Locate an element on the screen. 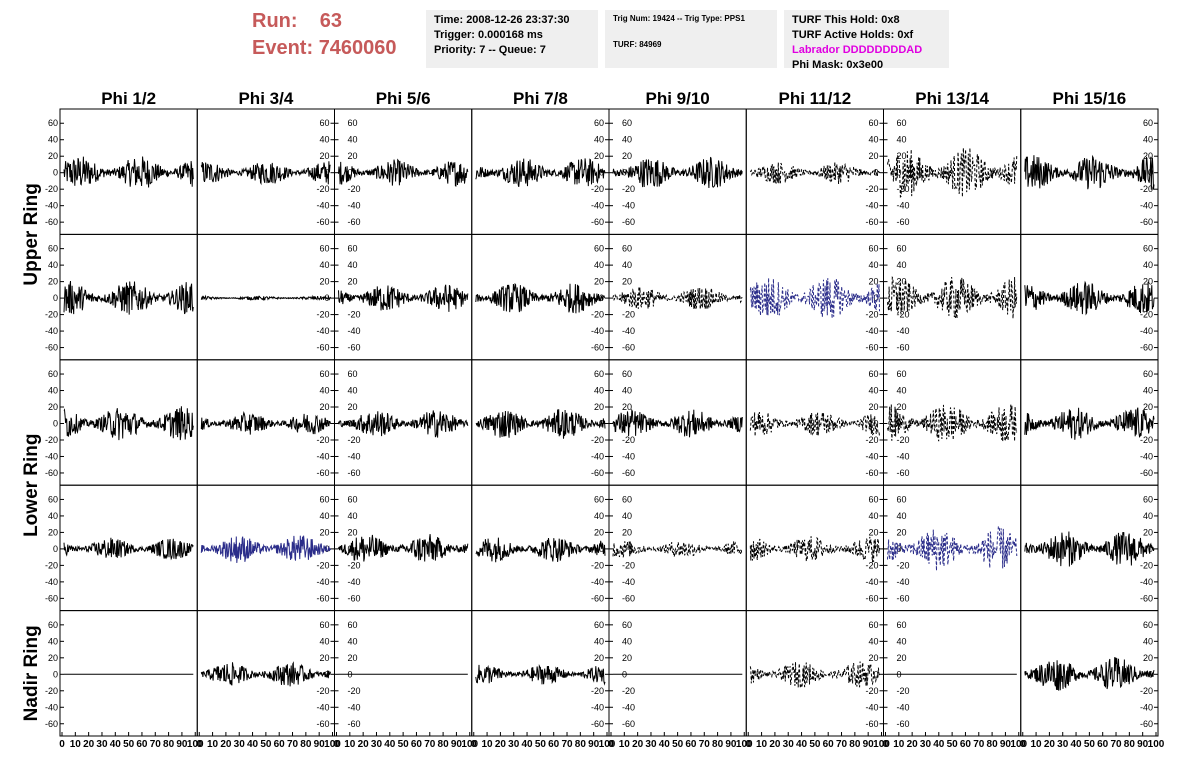 This screenshot has width=1196, height=772. x-tick-label: 100 is located at coordinates (332, 744).